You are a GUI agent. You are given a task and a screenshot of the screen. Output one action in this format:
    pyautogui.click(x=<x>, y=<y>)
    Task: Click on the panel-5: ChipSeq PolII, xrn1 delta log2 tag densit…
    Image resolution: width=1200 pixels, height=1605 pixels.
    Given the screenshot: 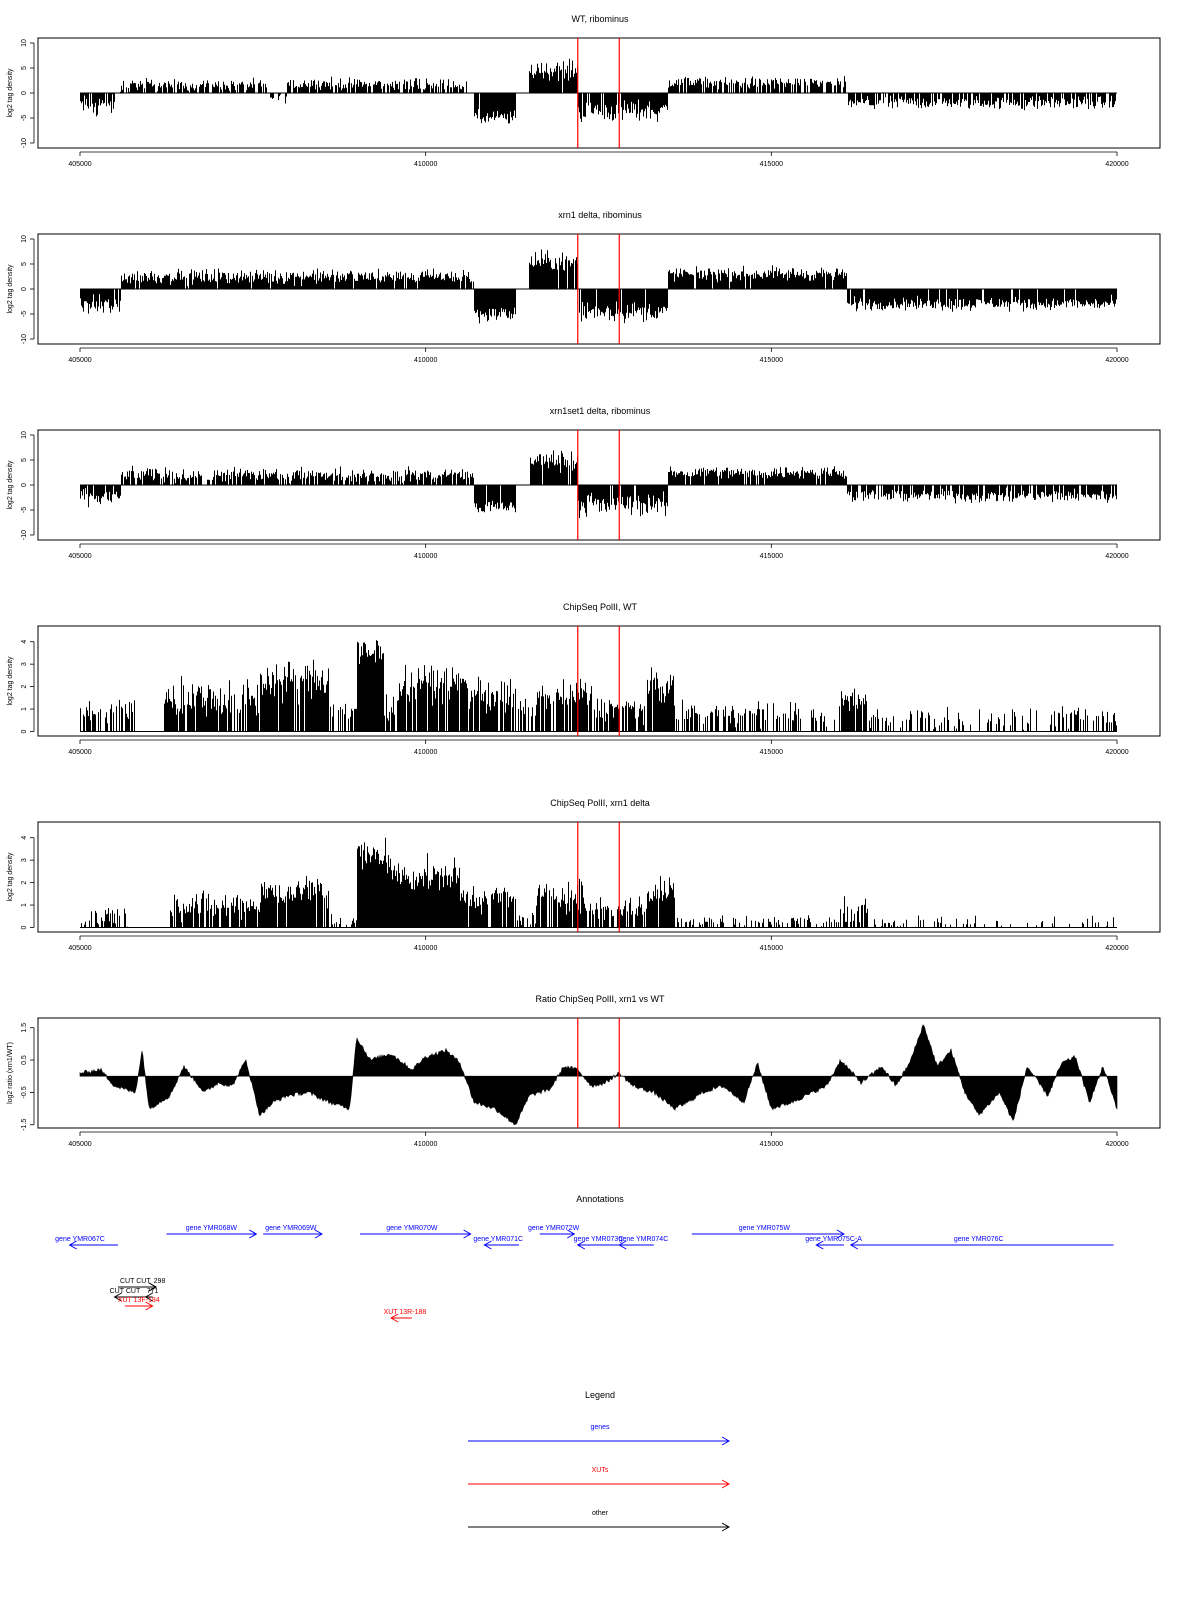 What is the action you would take?
    pyautogui.click(x=584, y=875)
    